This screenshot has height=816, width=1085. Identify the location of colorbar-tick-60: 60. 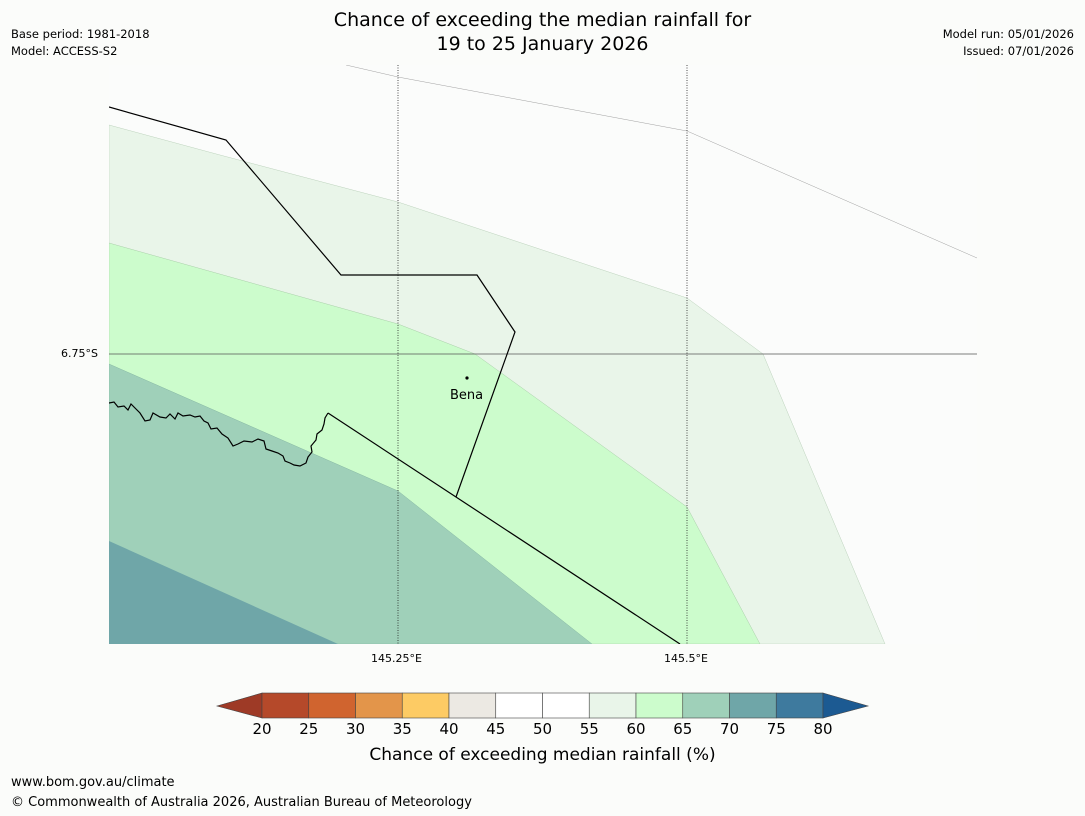
(636, 729).